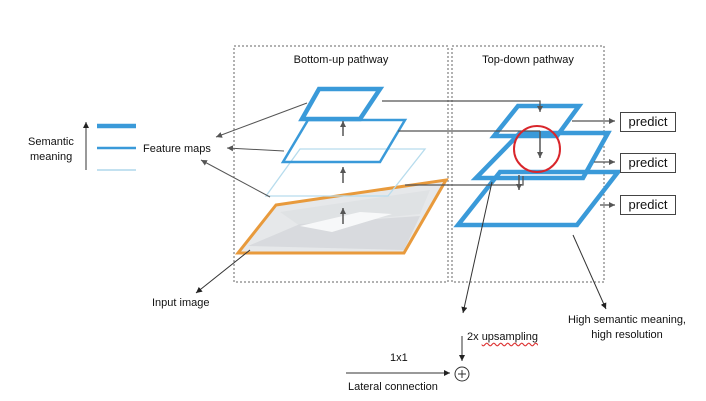  What do you see at coordinates (528, 60) in the screenshot?
I see `top-down-title: Top-down pathway` at bounding box center [528, 60].